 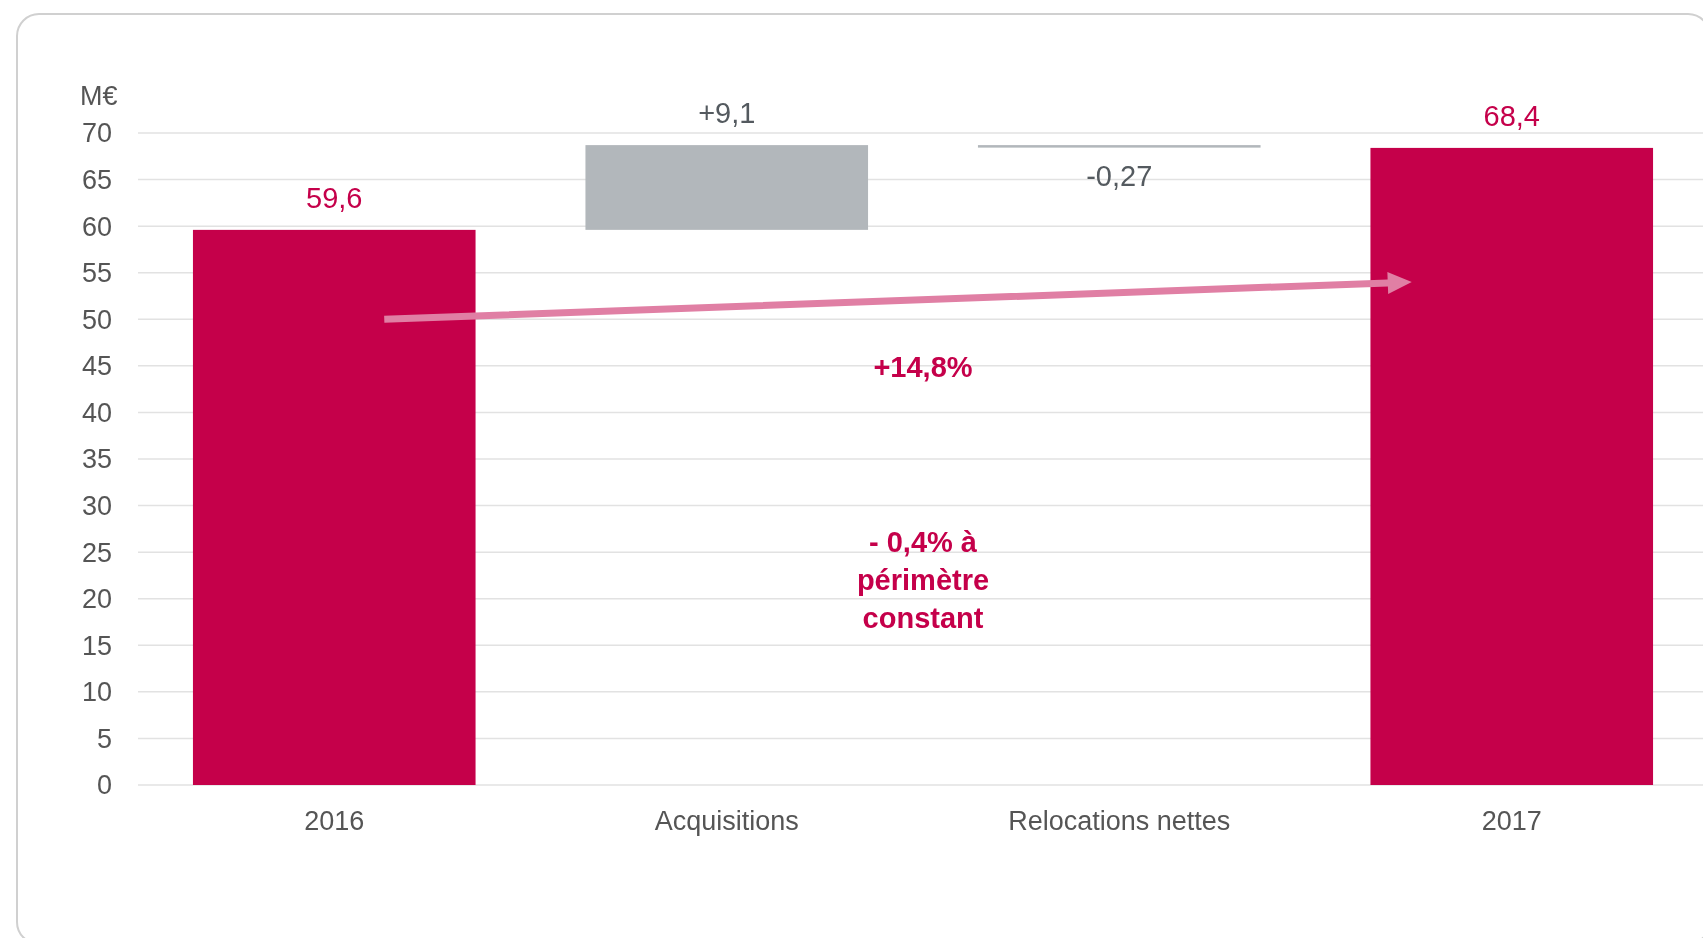 I want to click on y-tick-label: 30, so click(x=96, y=506).